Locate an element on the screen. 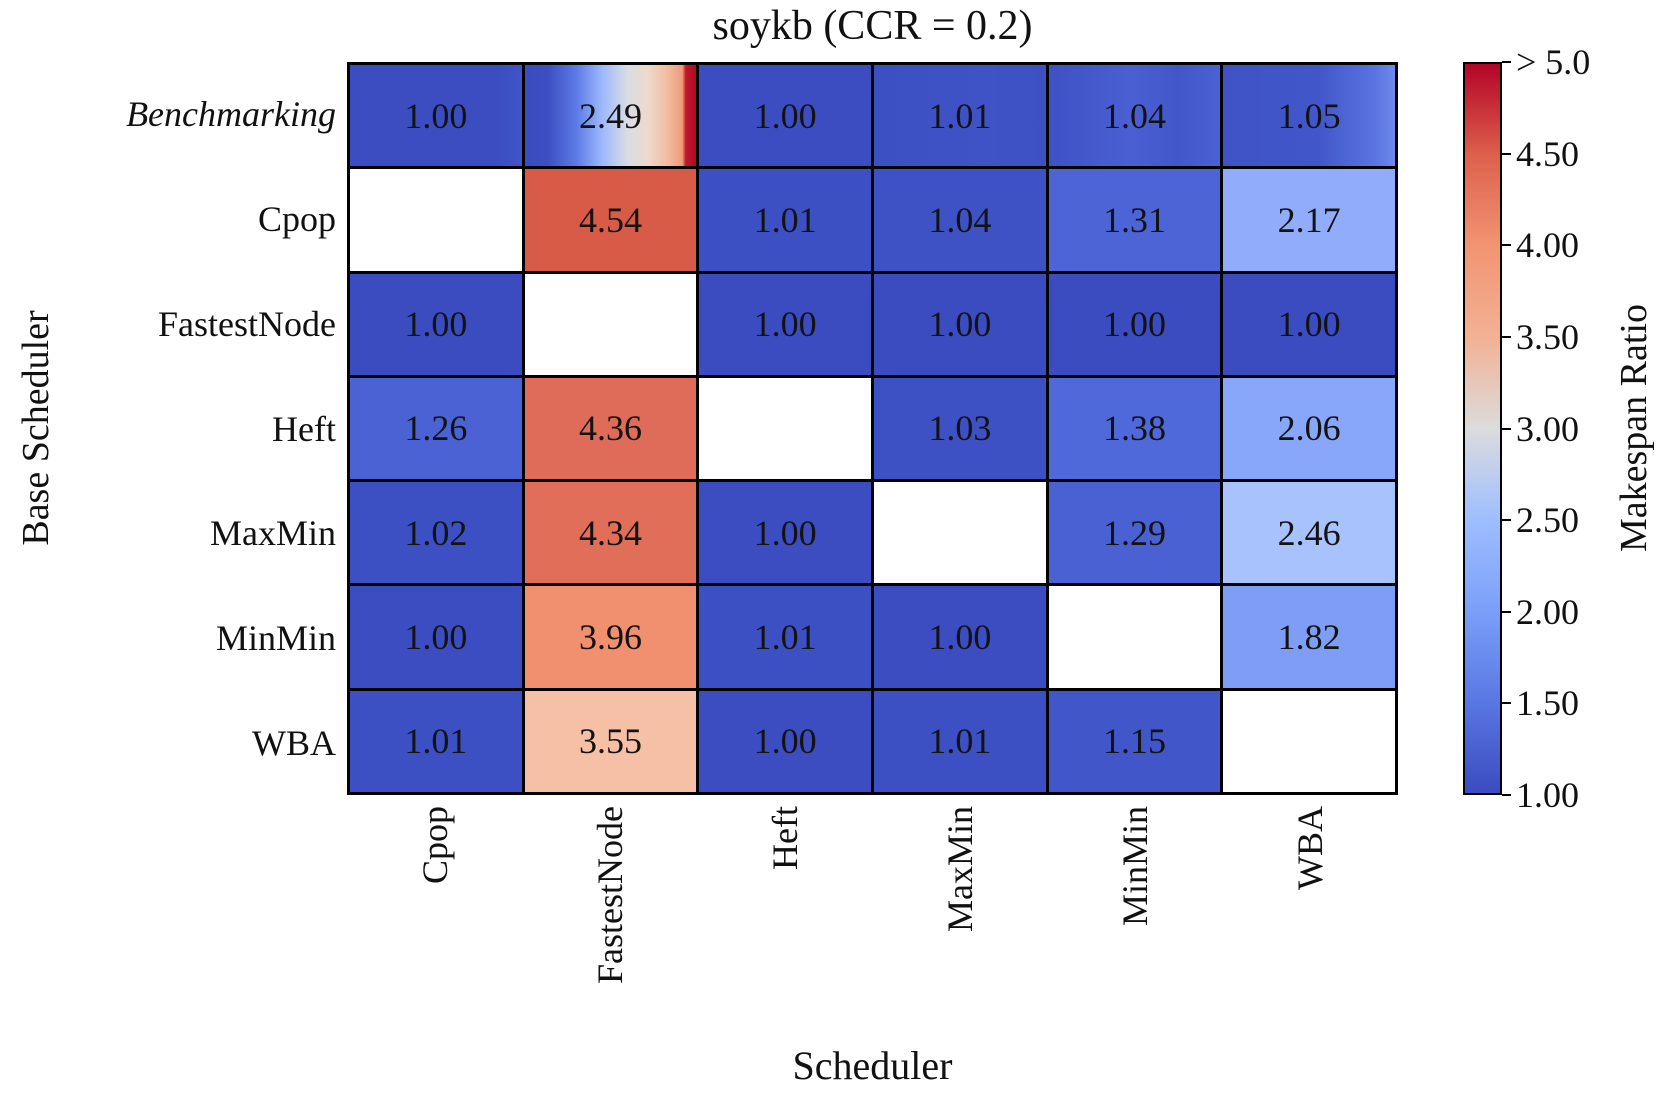 The width and height of the screenshot is (1662, 1098). heatmap-cell-minmin-maxmin: 1.00 is located at coordinates (960, 637).